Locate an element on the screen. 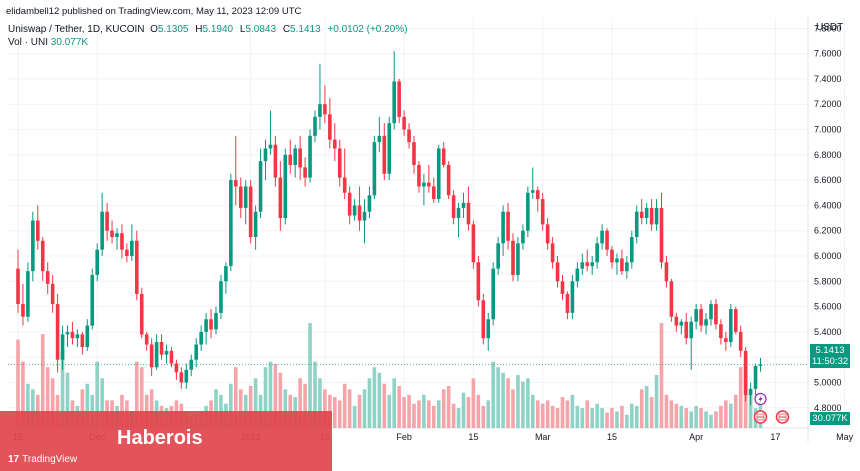 The width and height of the screenshot is (860, 471). currency-label: USDT is located at coordinates (830, 27).